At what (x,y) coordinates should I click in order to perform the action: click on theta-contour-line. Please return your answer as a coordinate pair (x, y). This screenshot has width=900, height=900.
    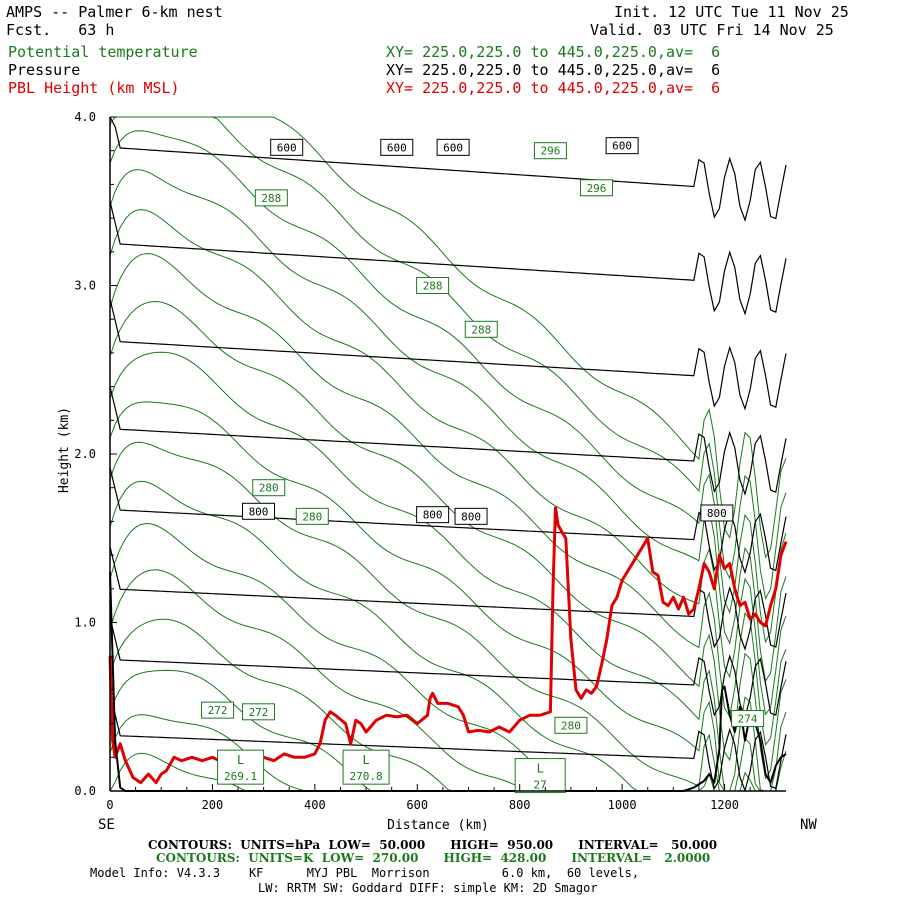
    Looking at the image, I should click on (447, 730).